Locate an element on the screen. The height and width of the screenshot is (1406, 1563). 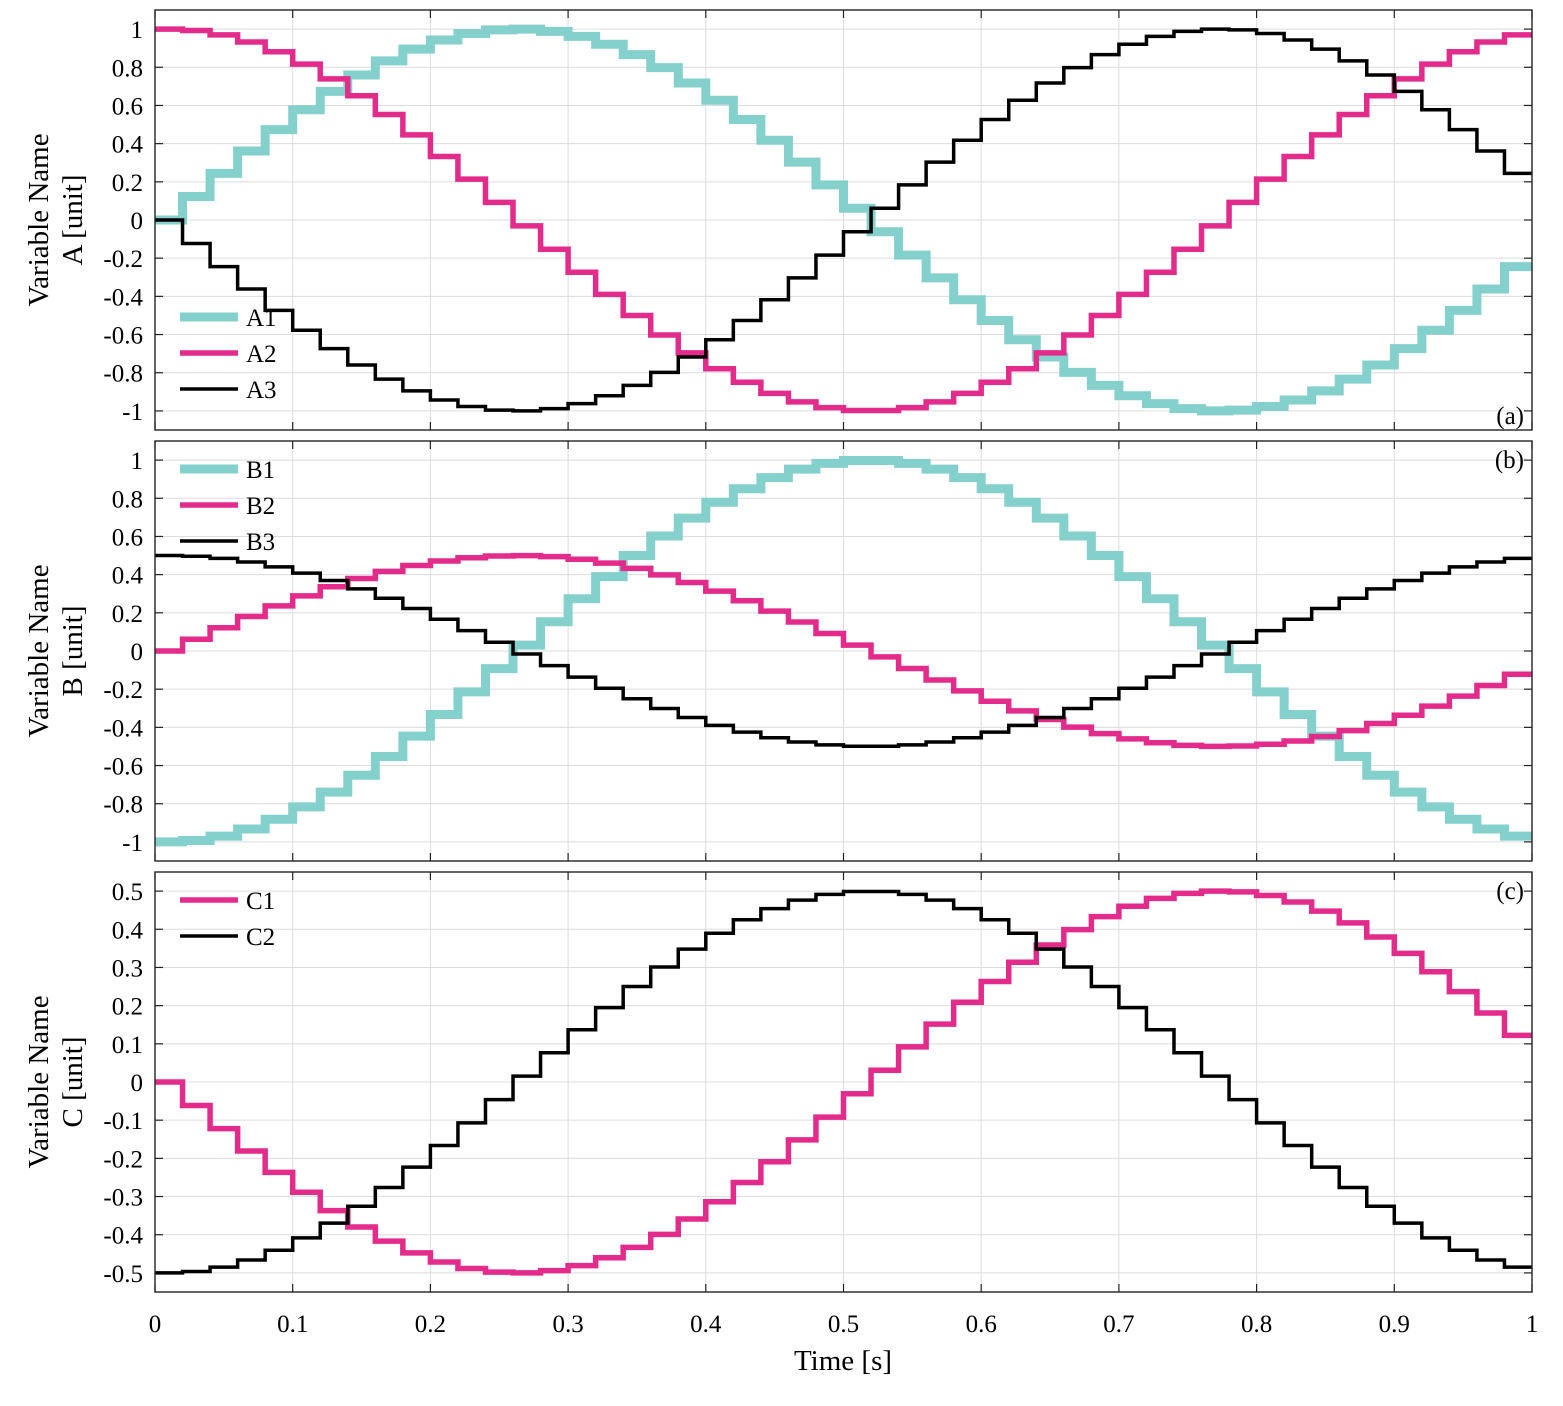
legend: A1 A2 A3 is located at coordinates (228, 354).